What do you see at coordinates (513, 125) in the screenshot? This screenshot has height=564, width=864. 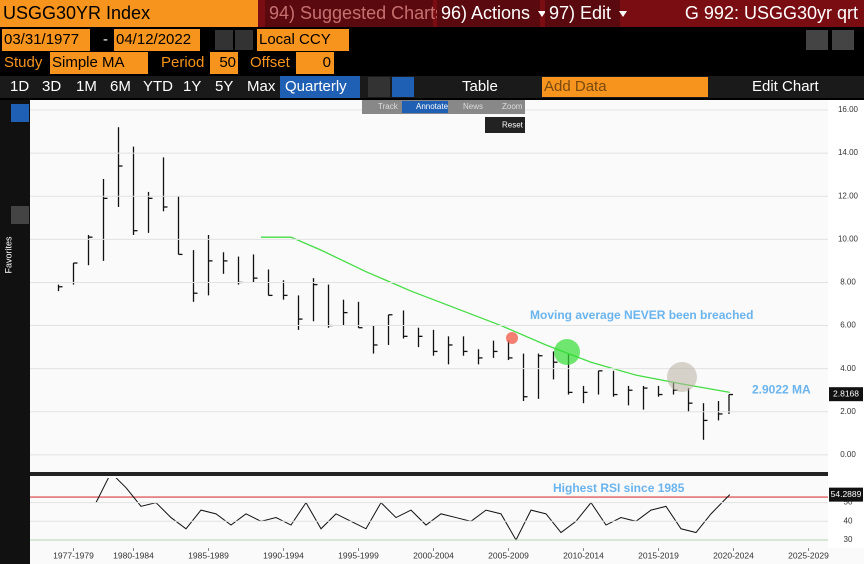 I see `reset-label: Reset` at bounding box center [513, 125].